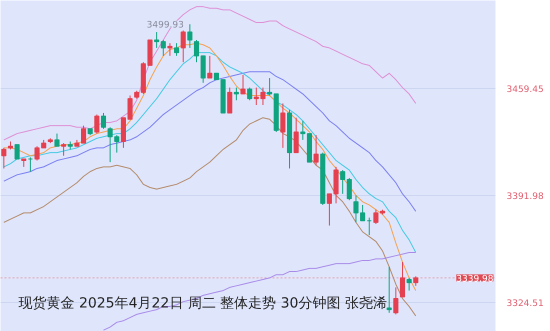 This screenshot has width=550, height=331. Describe the element at coordinates (525, 197) in the screenshot. I see `y-tick-label: 3391.98` at that location.